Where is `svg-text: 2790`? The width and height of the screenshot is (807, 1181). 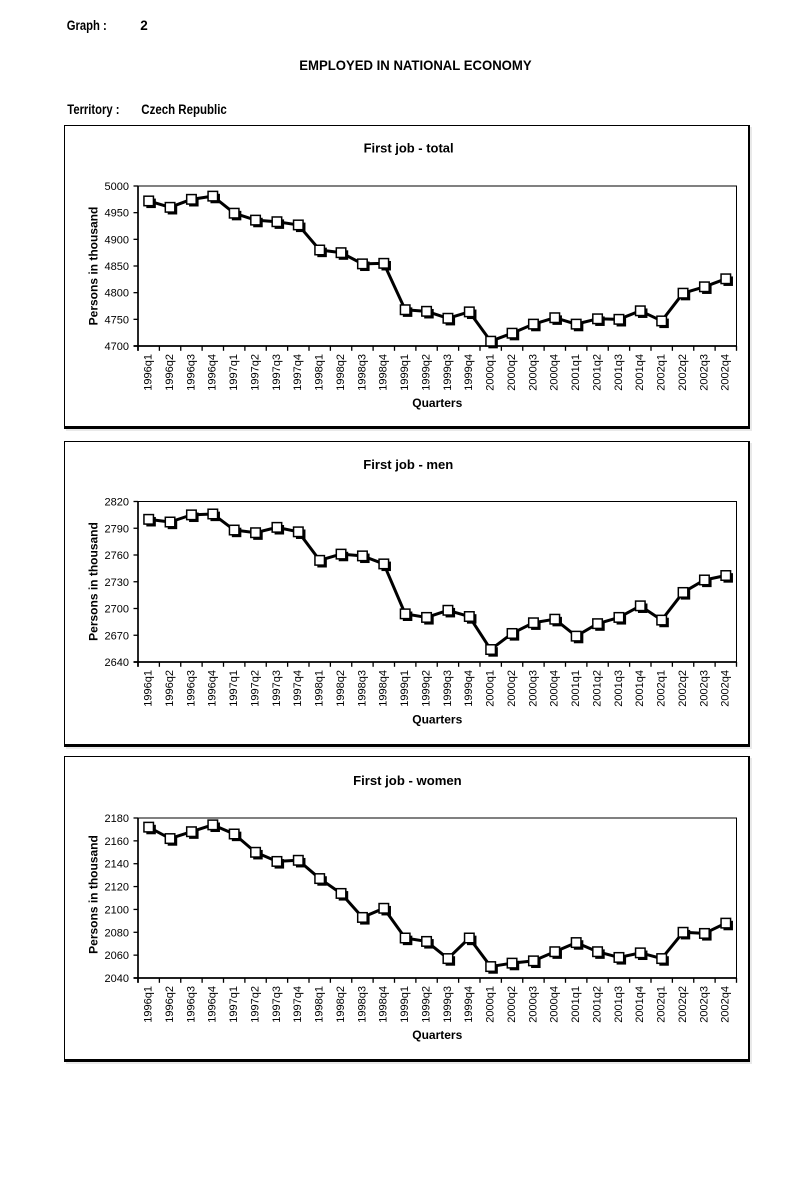
svg-text: 2790 is located at coordinates (117, 529).